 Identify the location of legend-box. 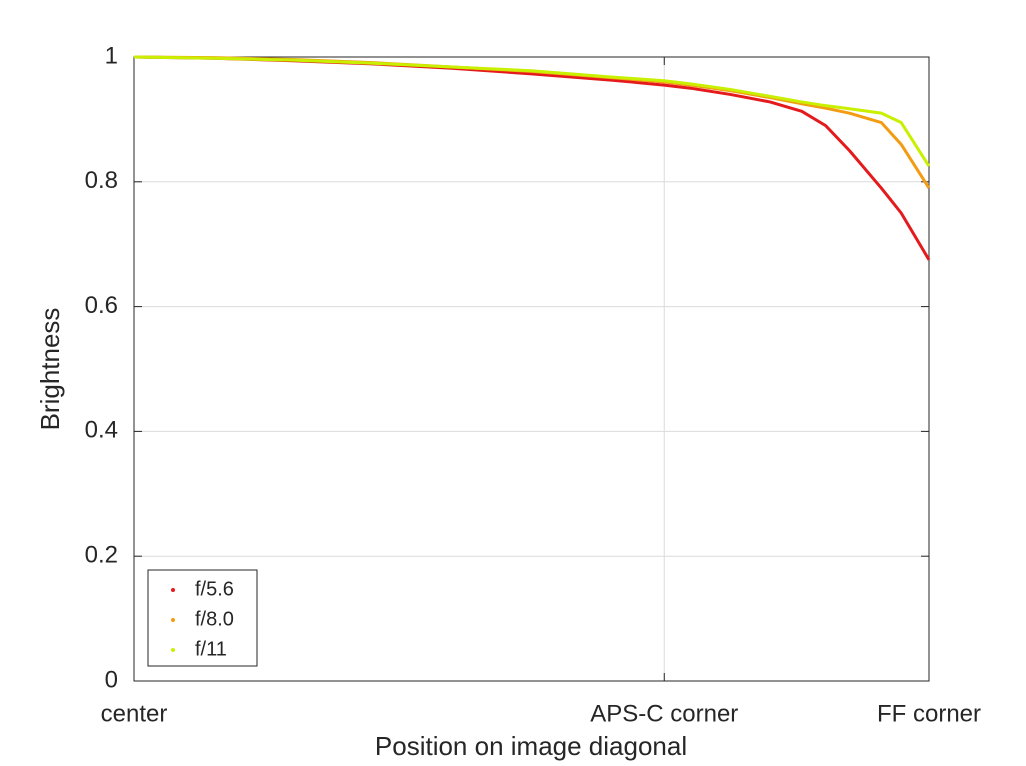
(202, 618).